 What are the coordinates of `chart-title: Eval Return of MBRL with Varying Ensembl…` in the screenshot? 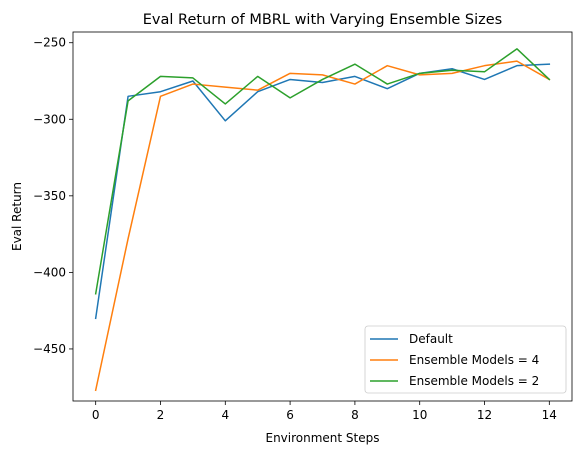 It's located at (322, 20).